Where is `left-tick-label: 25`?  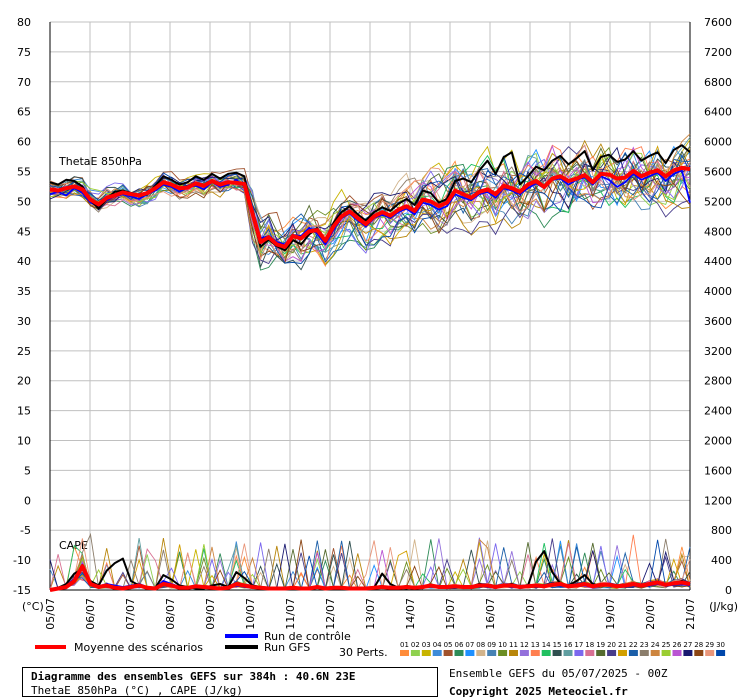
left-tick-label: 25 is located at coordinates (24, 351).